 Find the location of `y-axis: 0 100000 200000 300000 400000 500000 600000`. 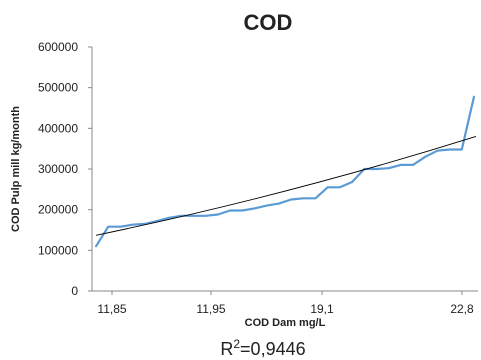

y-axis: 0 100000 200000 300000 400000 500000 600000 is located at coordinates (65, 169).